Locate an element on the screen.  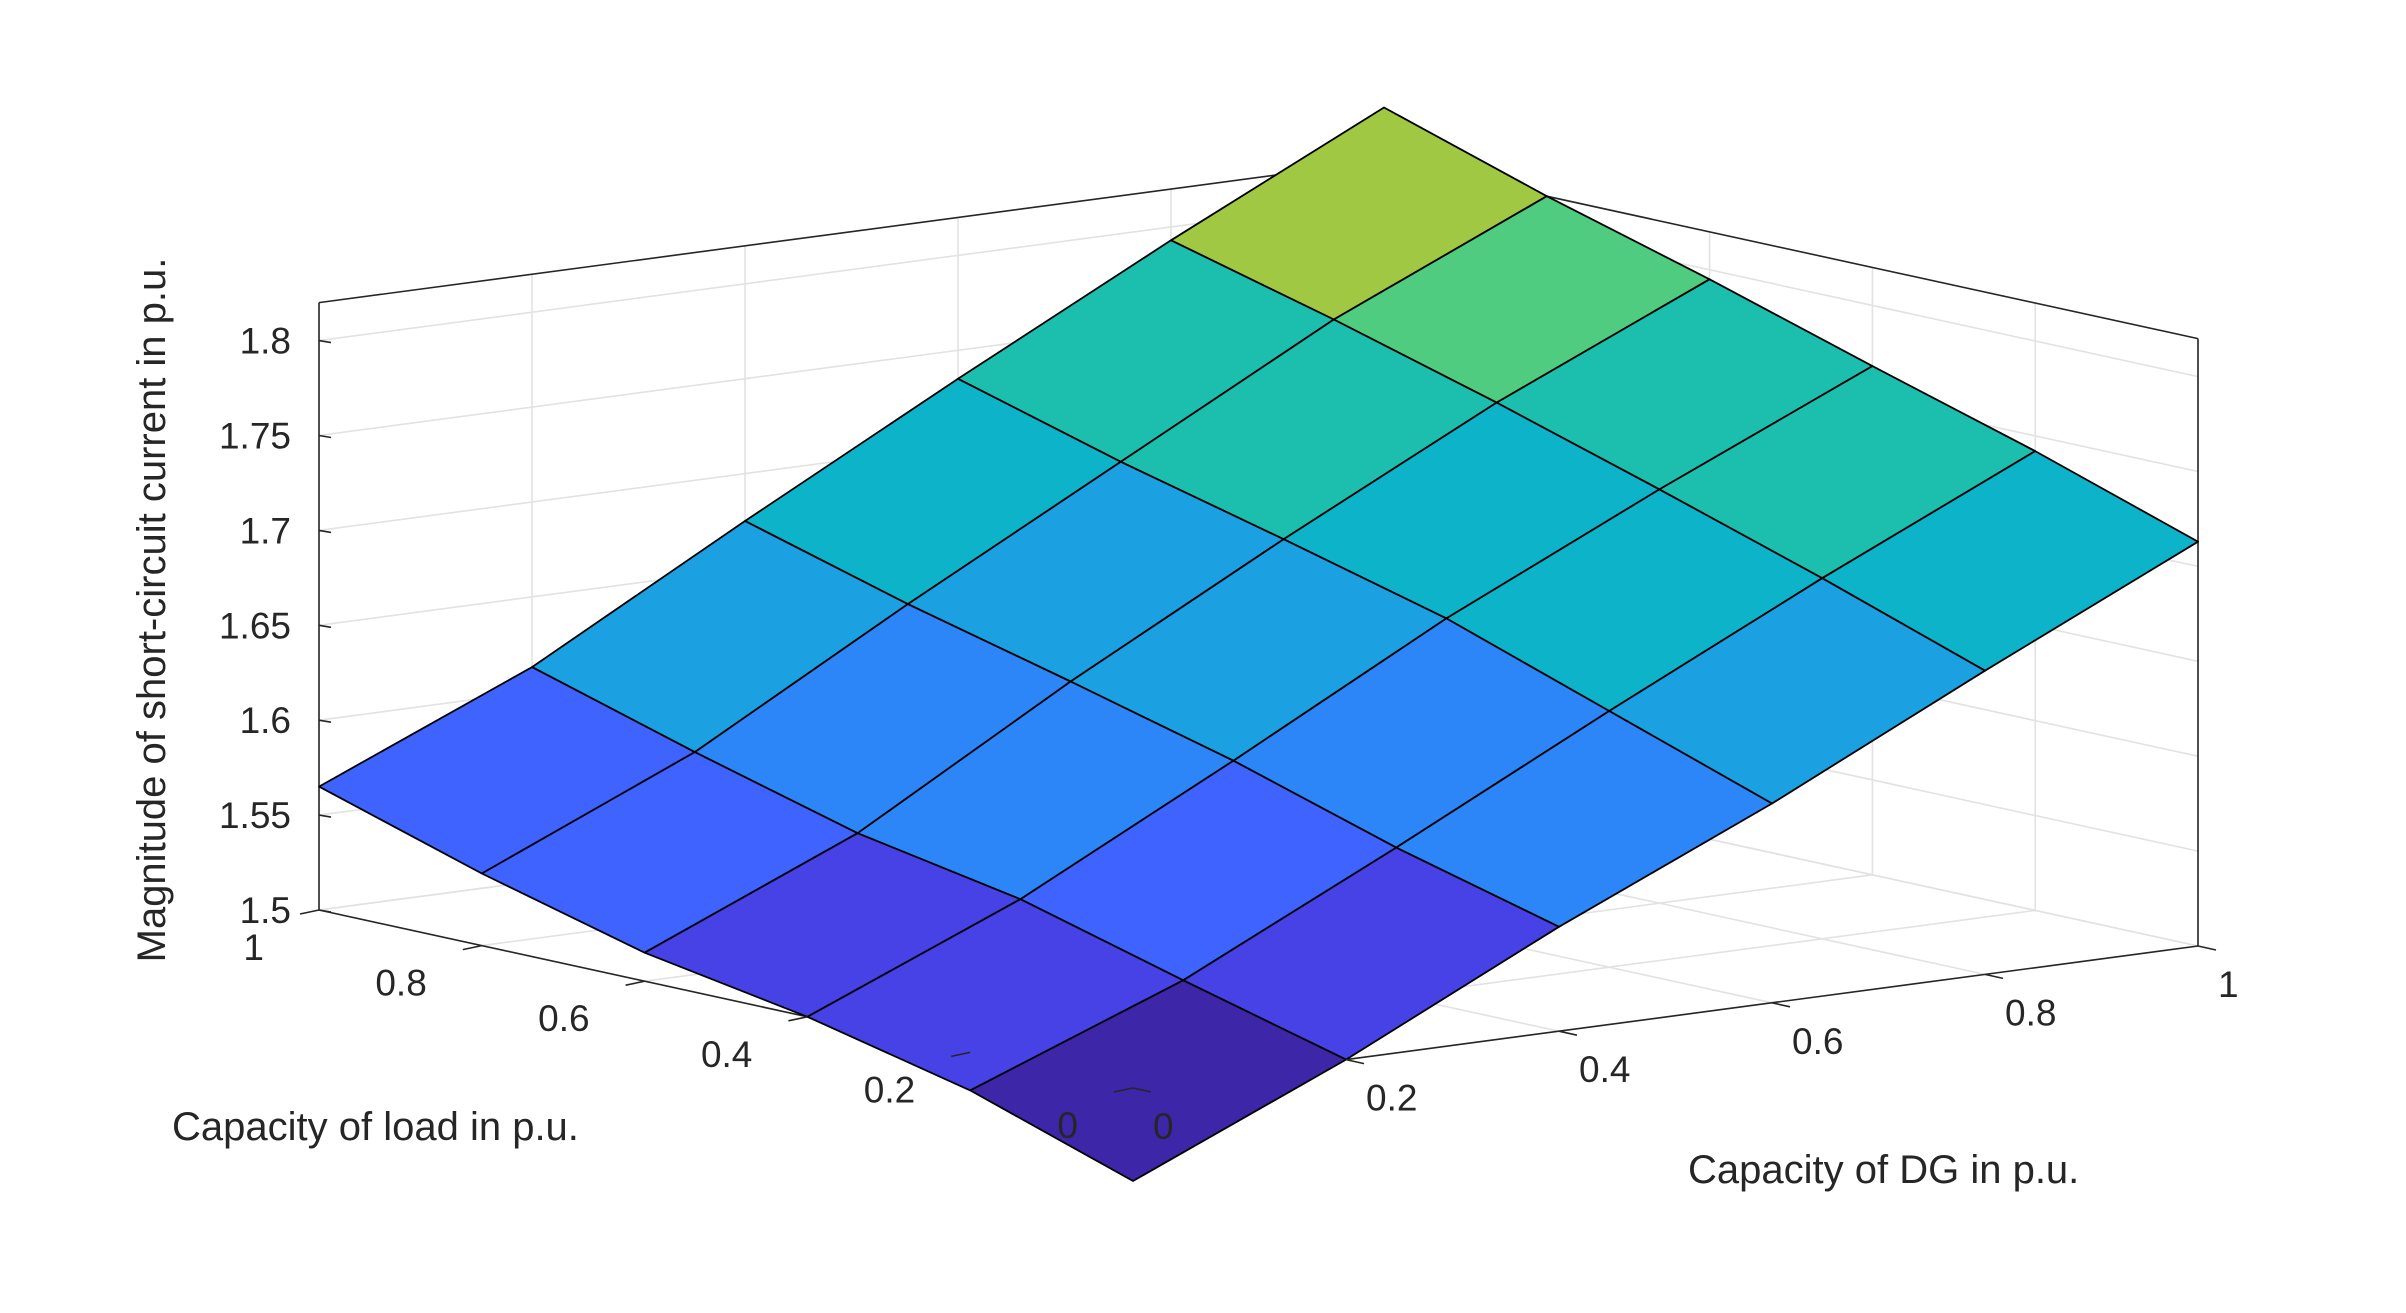
x-tick-label: 0 is located at coordinates (1163, 1126).